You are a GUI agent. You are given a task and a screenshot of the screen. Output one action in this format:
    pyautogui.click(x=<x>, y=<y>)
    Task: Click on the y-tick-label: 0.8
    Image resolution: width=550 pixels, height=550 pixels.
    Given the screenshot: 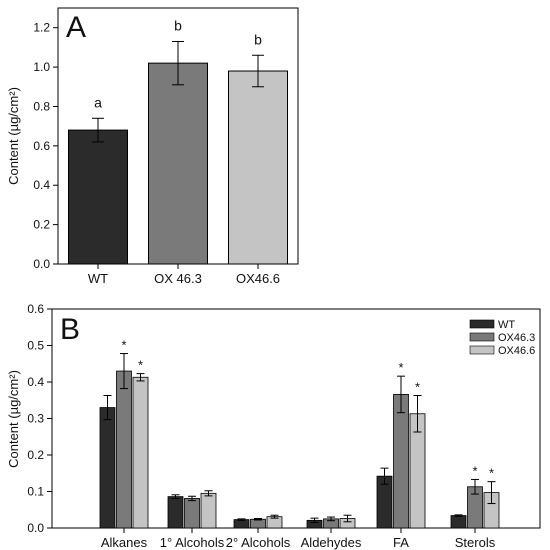 What is the action you would take?
    pyautogui.click(x=41, y=106)
    